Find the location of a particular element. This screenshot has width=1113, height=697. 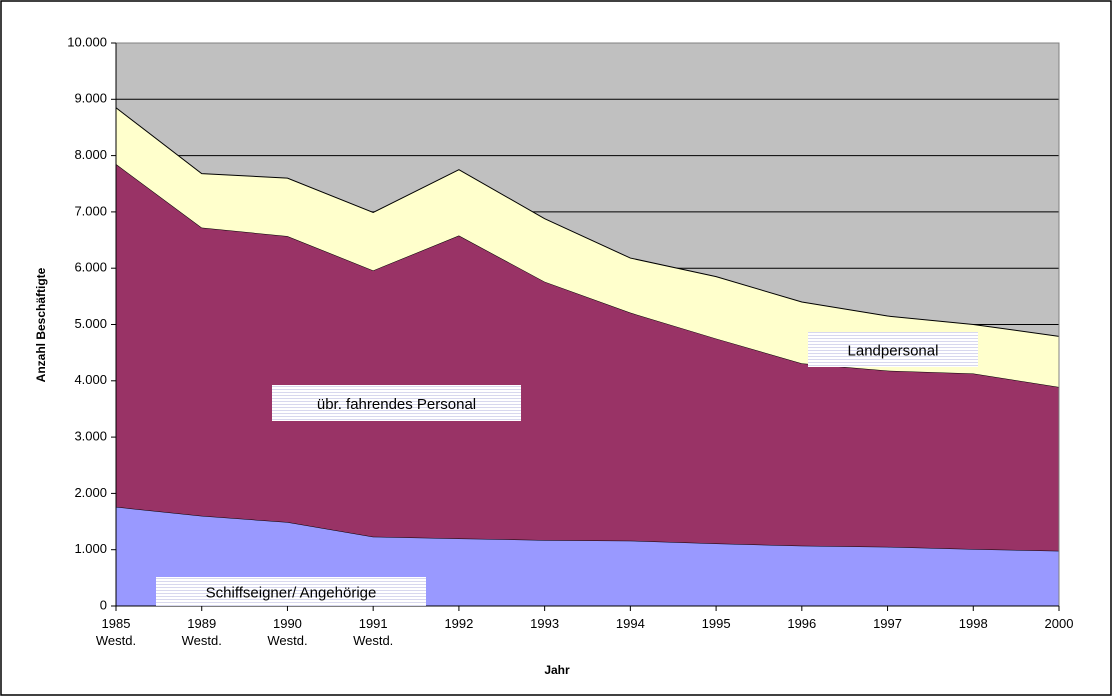

y-axis-label: Anzahl Beschäftigte is located at coordinates (41, 324).